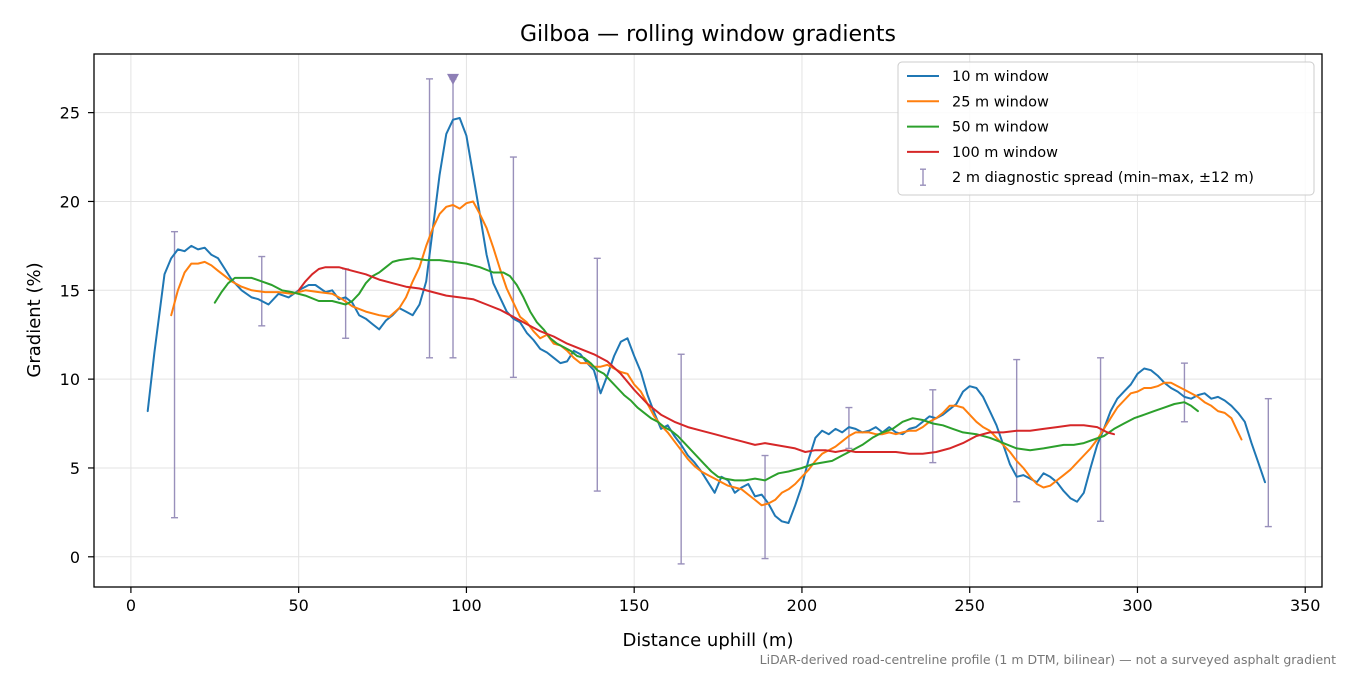  What do you see at coordinates (1000, 77) in the screenshot?
I see `legend-label: 10 m window` at bounding box center [1000, 77].